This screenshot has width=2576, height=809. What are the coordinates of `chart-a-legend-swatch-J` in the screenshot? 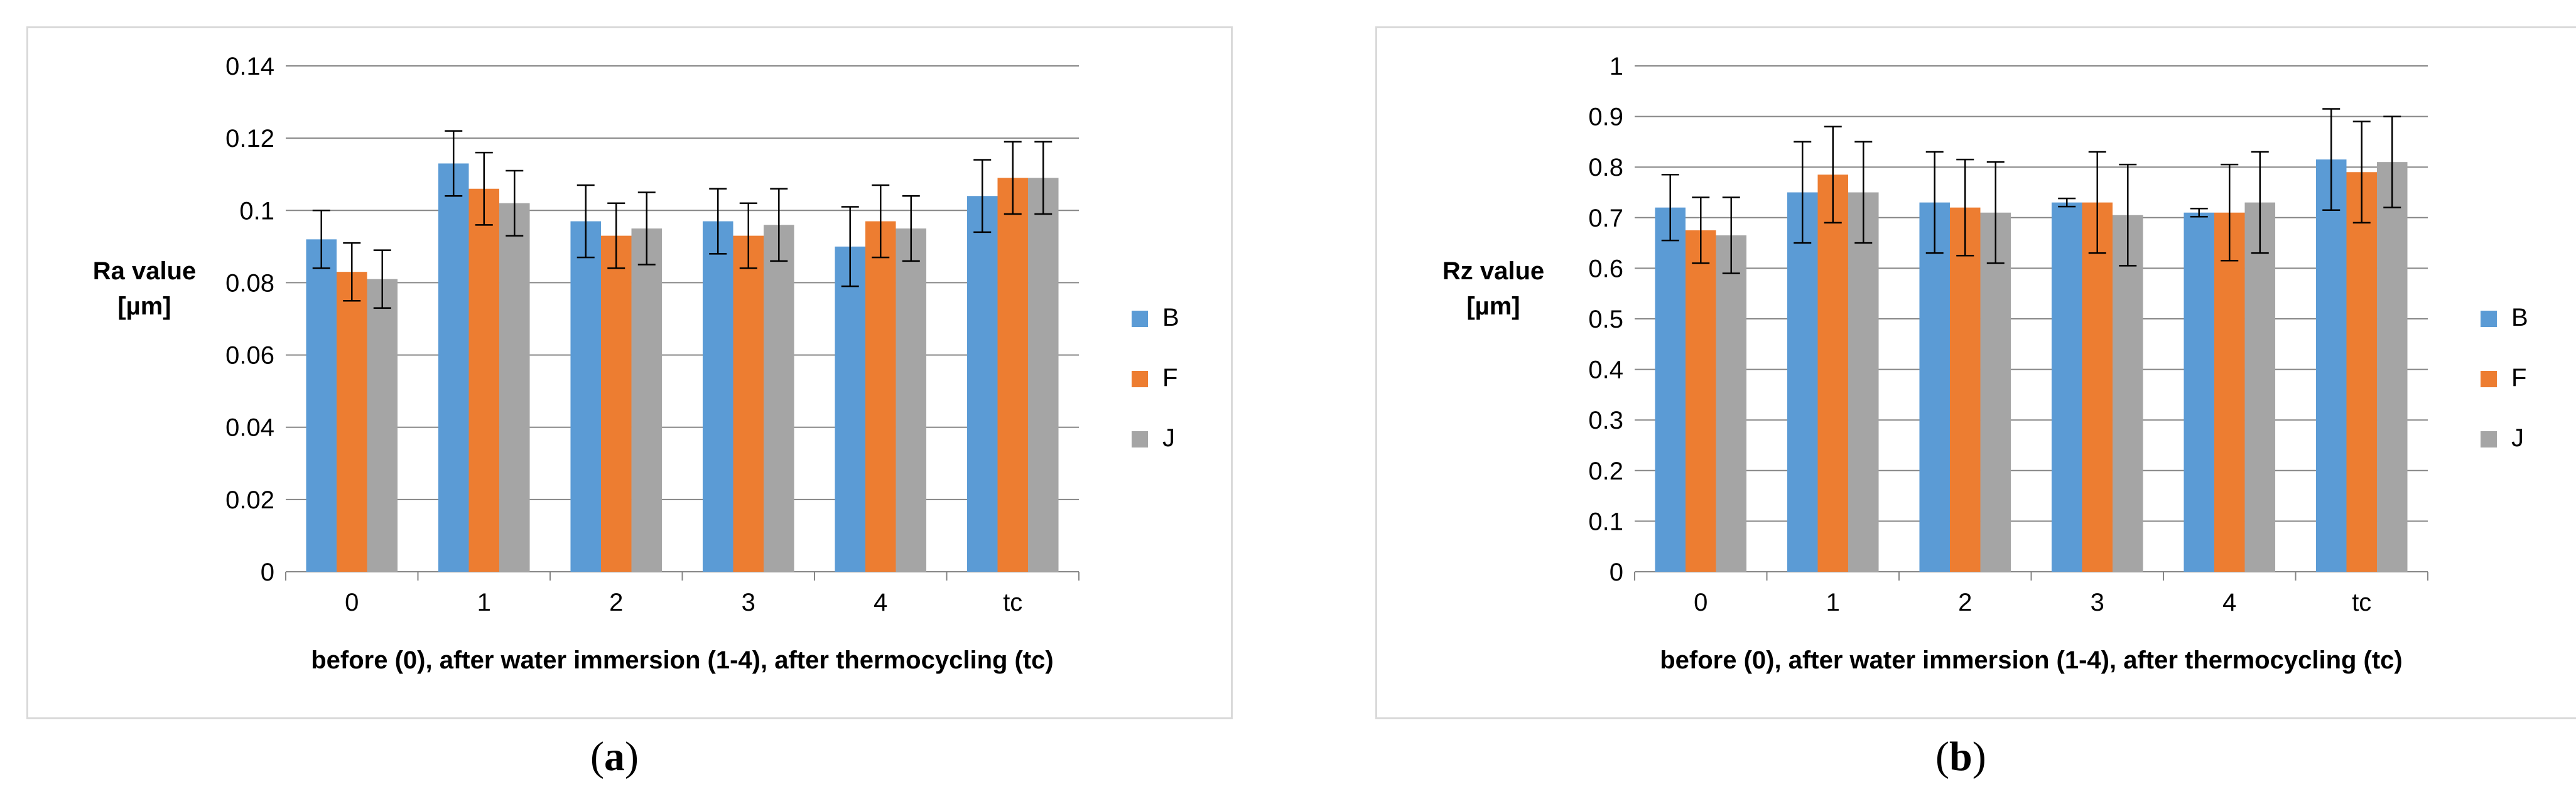 It's located at (1140, 439).